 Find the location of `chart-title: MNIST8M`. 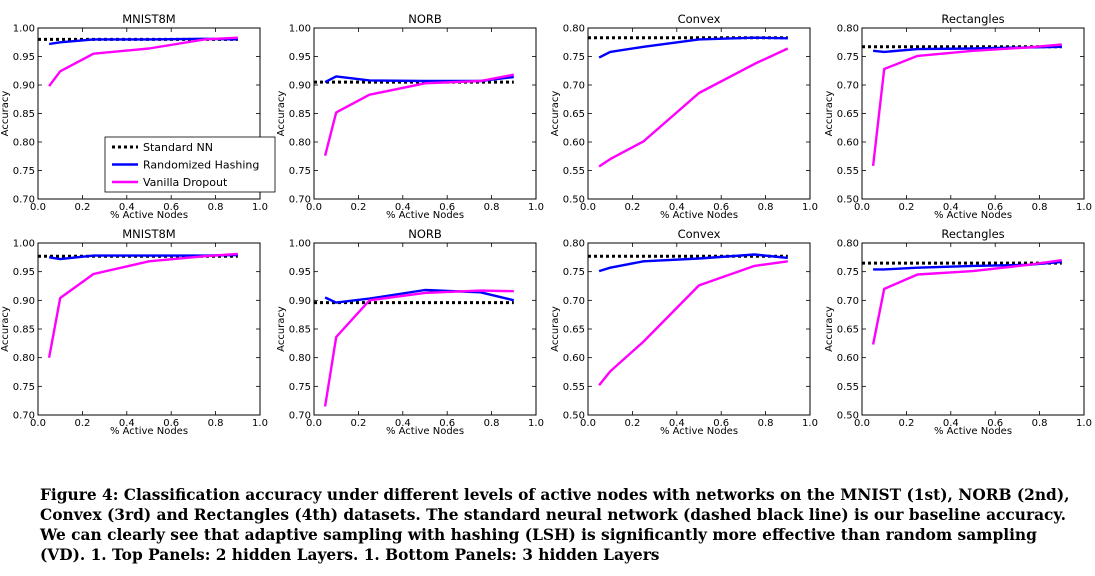

chart-title: MNIST8M is located at coordinates (148, 234).